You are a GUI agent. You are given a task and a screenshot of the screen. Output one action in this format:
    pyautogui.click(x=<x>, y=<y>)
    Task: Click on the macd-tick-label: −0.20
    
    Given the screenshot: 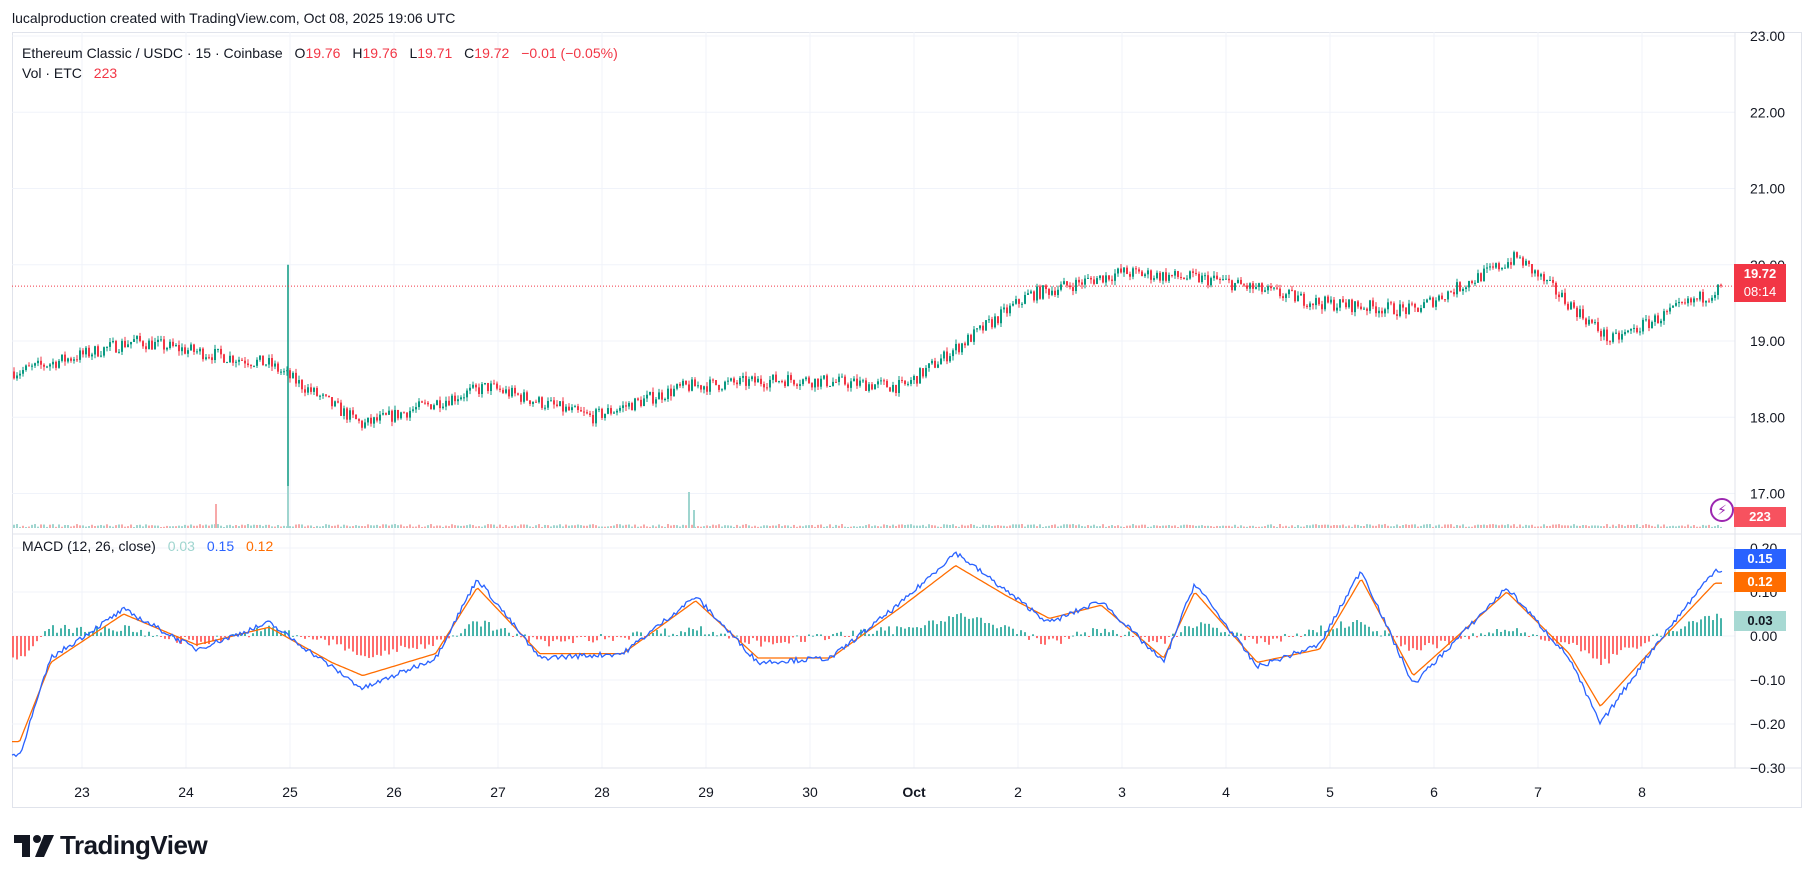 What is the action you would take?
    pyautogui.click(x=1768, y=724)
    